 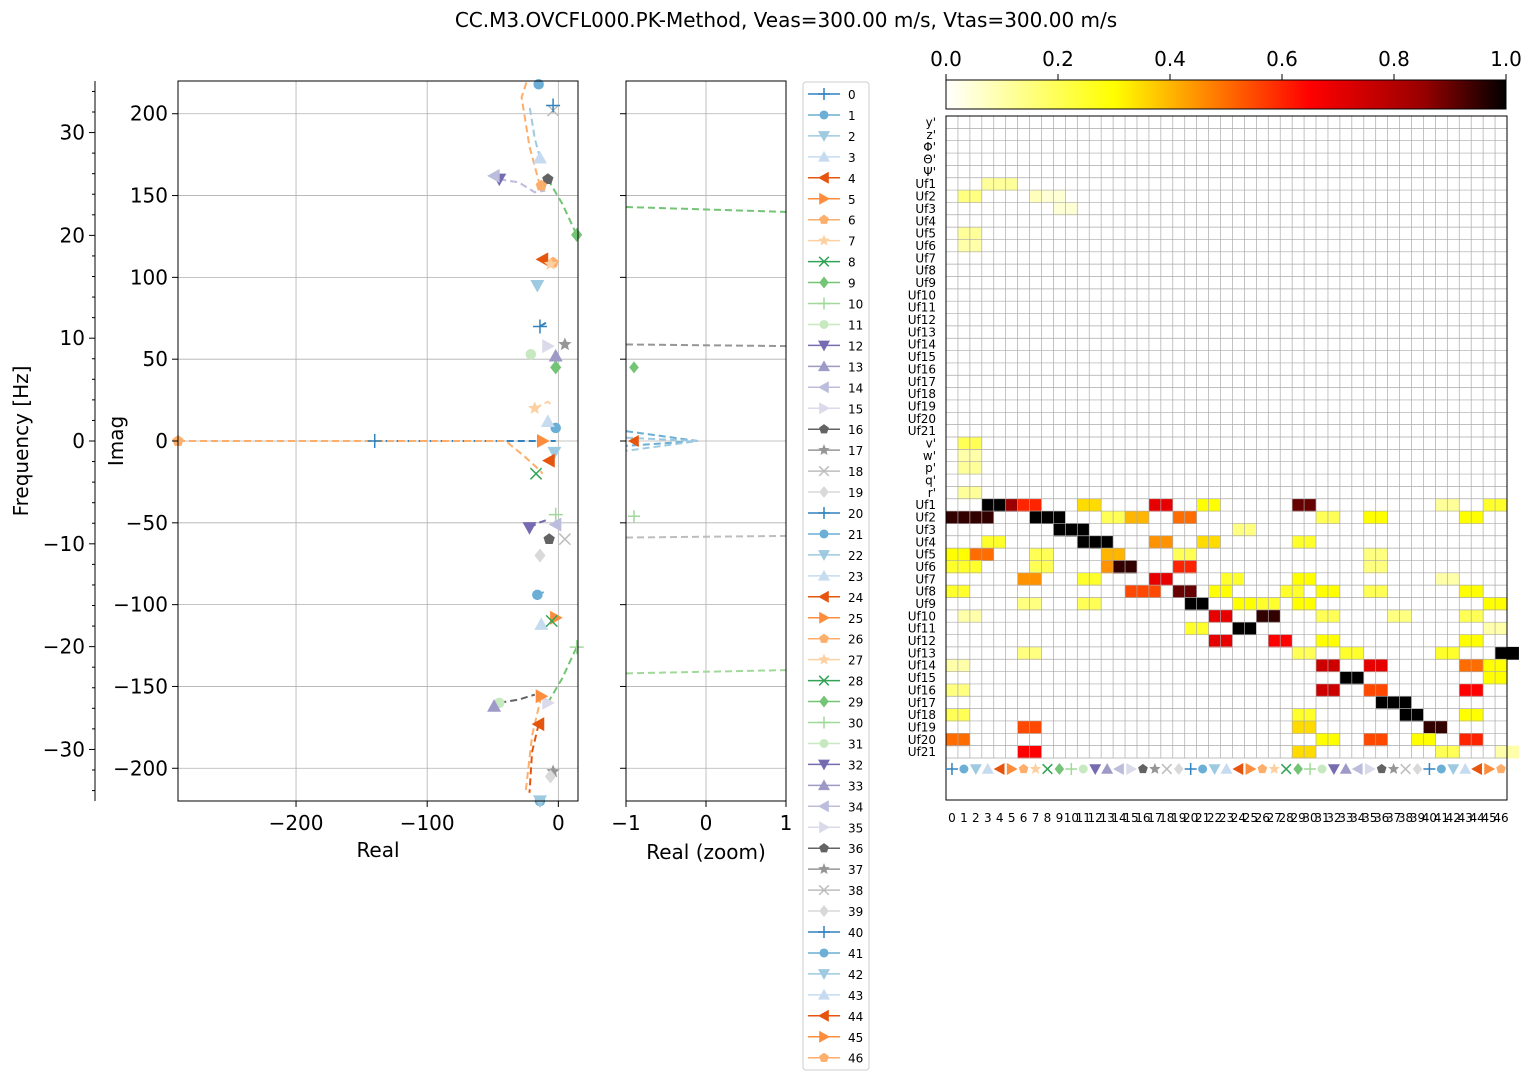 I want to click on legend-label: 2, so click(x=852, y=137).